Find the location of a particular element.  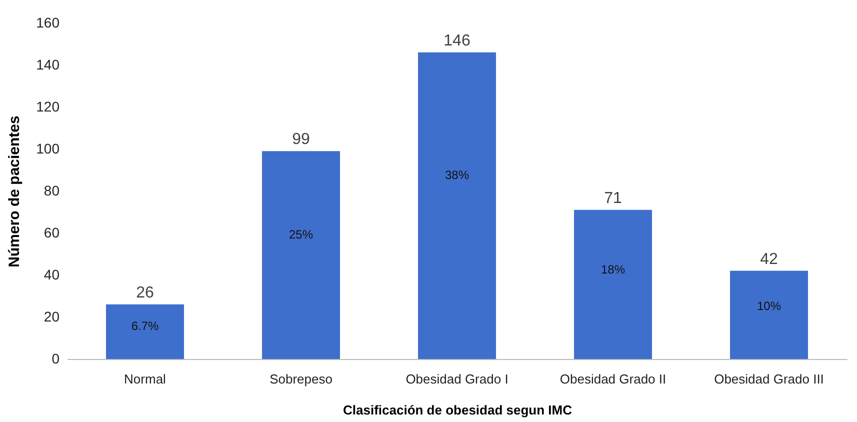

y-tick-label: 120 is located at coordinates (48, 106).